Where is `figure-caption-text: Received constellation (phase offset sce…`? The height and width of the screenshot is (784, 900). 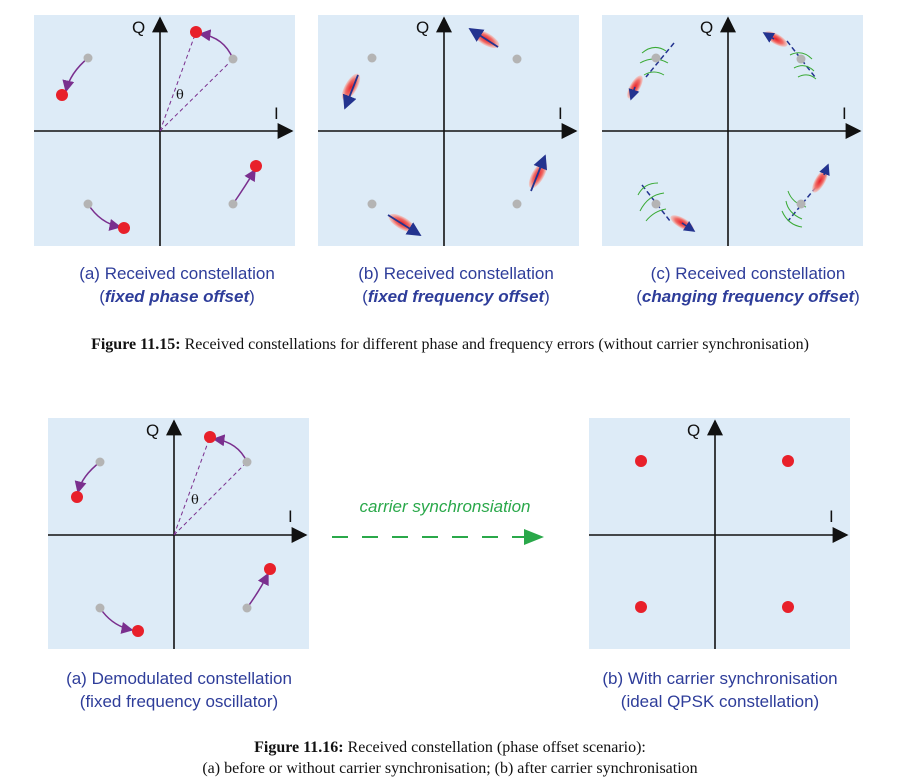
figure-caption-text: Received constellation (phase offset sce… is located at coordinates (496, 747).